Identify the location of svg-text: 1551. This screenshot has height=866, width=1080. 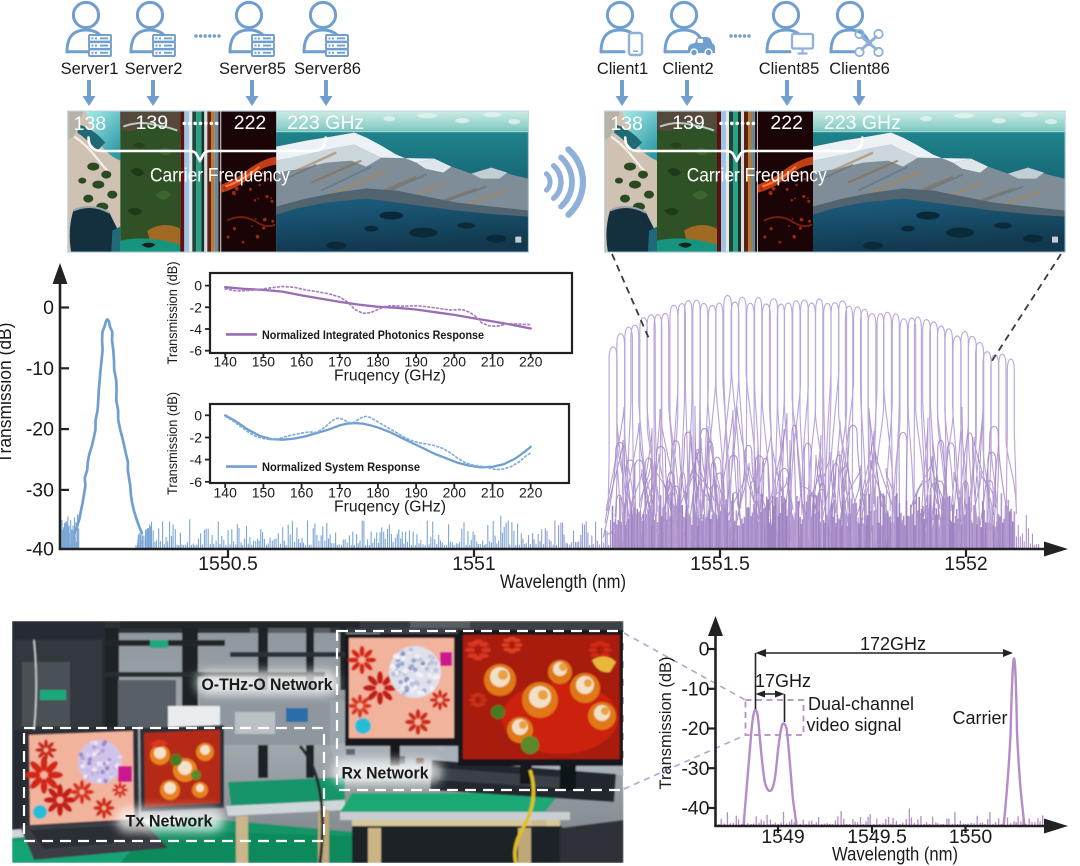
(473, 564).